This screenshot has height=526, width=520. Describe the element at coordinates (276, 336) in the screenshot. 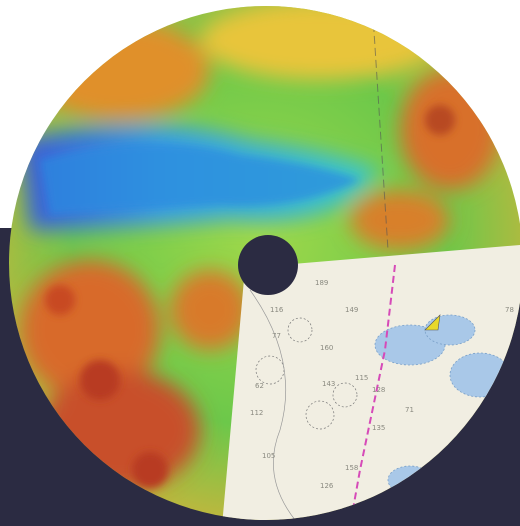

I see `sounding: 77` at that location.